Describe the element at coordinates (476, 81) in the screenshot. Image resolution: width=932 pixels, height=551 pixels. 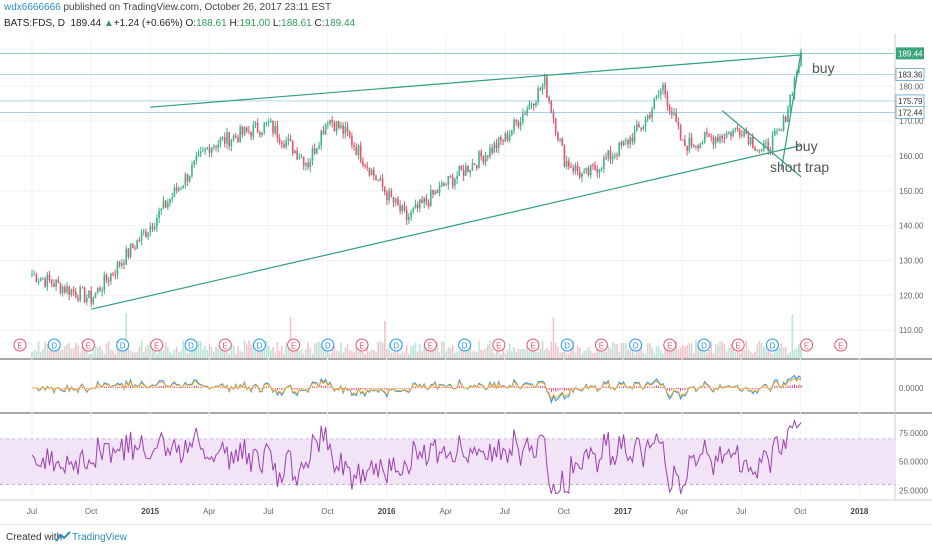
I see `trendline` at that location.